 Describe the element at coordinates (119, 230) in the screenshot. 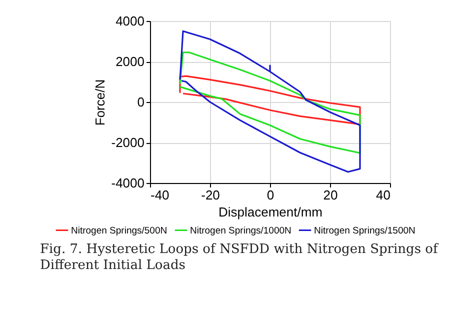

I see `legend-label: Nitrogen Springs/500N` at that location.